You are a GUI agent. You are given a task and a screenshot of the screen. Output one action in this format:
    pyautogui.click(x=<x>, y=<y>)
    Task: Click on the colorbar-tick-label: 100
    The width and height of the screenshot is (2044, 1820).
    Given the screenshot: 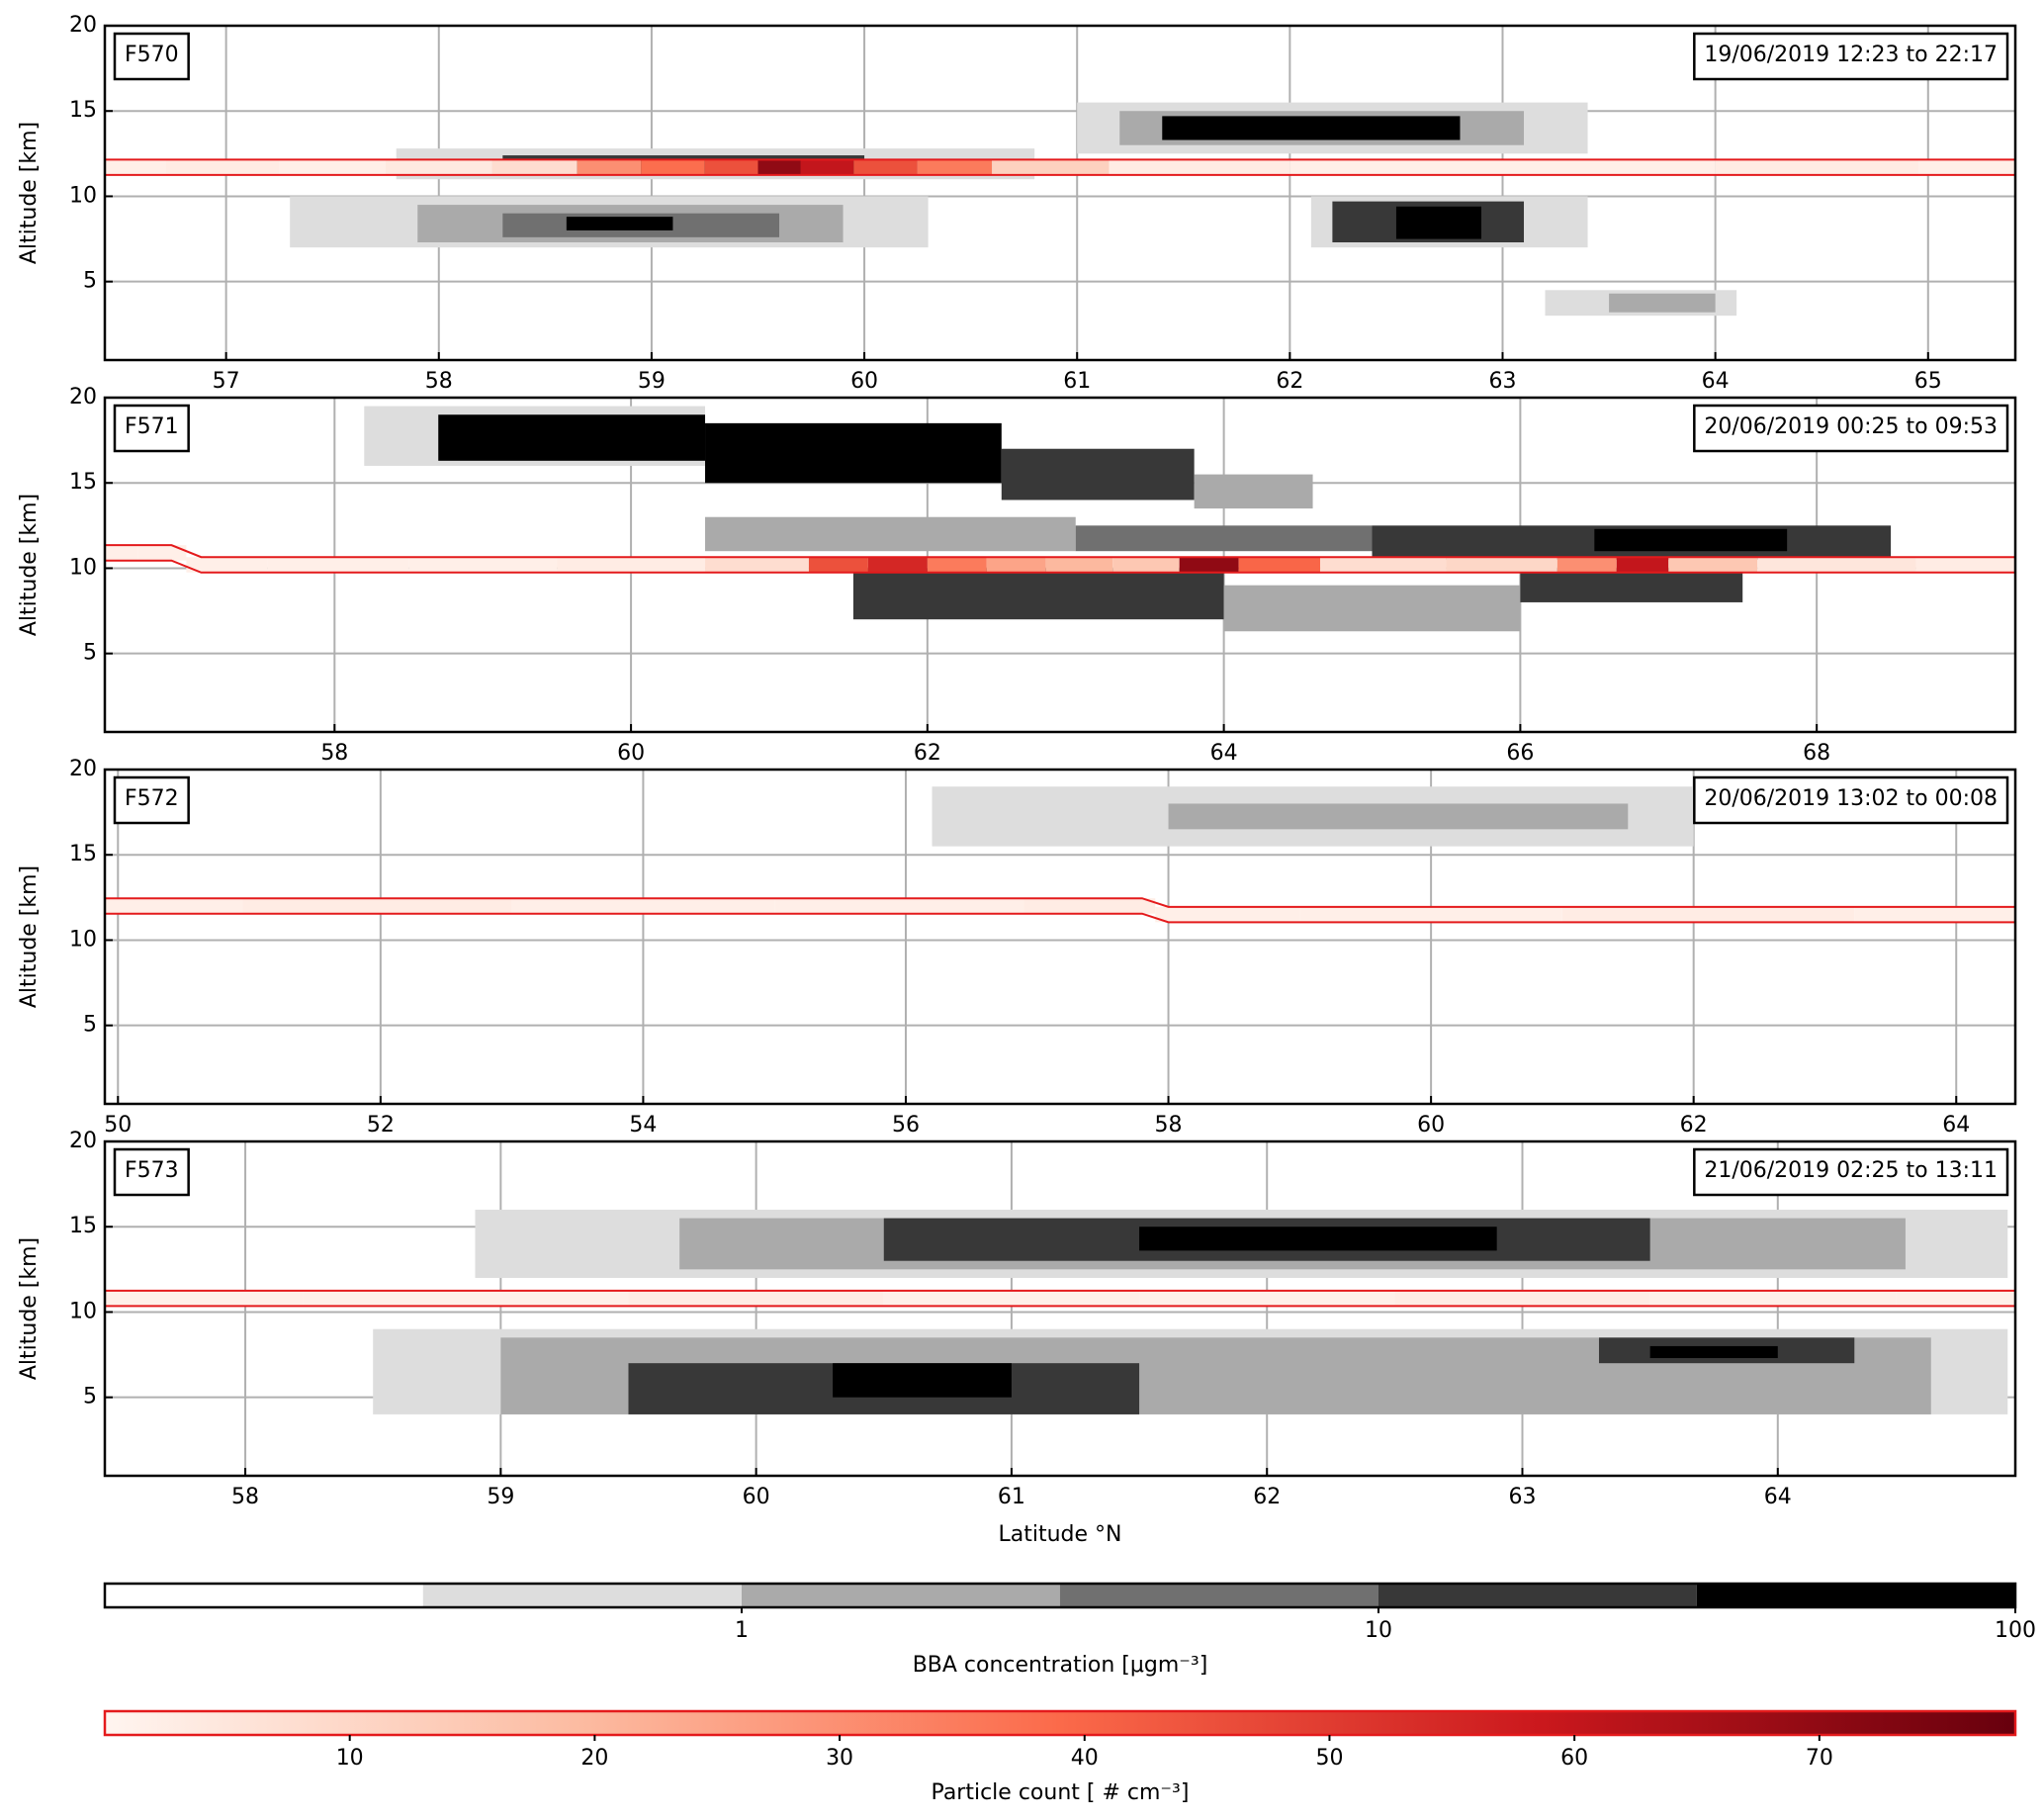 What is the action you would take?
    pyautogui.click(x=2015, y=1630)
    